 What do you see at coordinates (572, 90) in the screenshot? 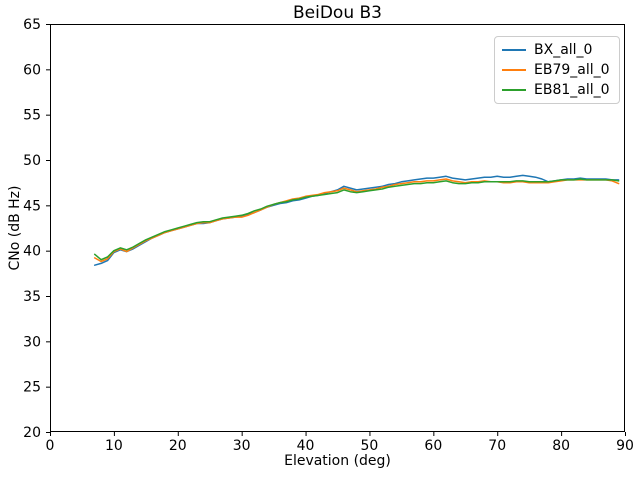
I see `legend-label: EB81_all_0` at bounding box center [572, 90].